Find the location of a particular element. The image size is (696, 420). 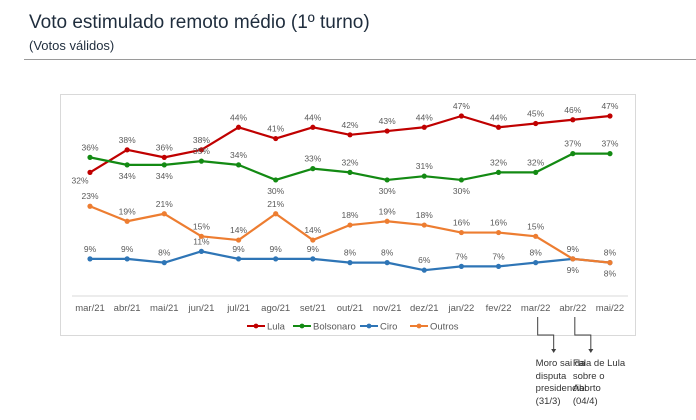

annotation-text: Moro sai da disputa presidencial (31/3) is located at coordinates (561, 382).